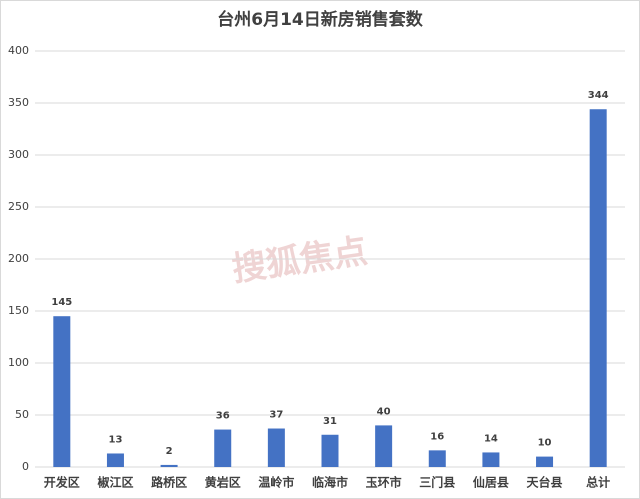 The image size is (640, 499). What do you see at coordinates (330, 421) in the screenshot?
I see `value-label: 31` at bounding box center [330, 421].